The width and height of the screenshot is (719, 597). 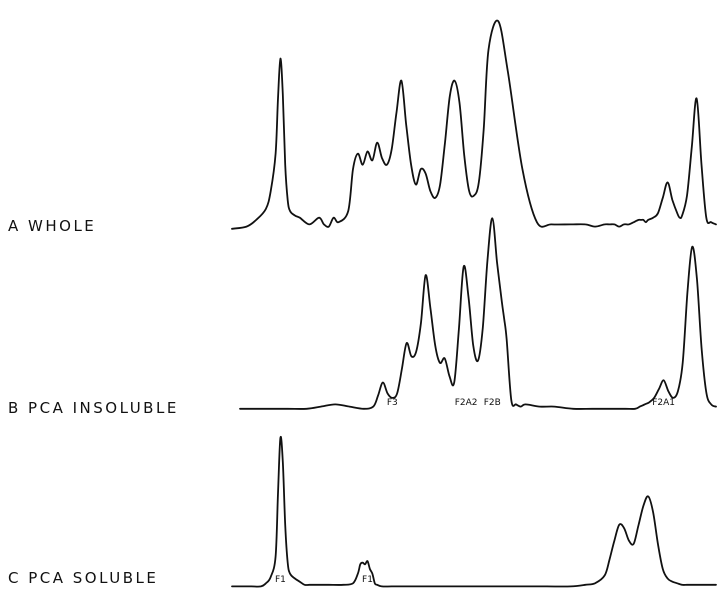 I want to click on peak-label-f2a2: F2A2, so click(x=466, y=403).